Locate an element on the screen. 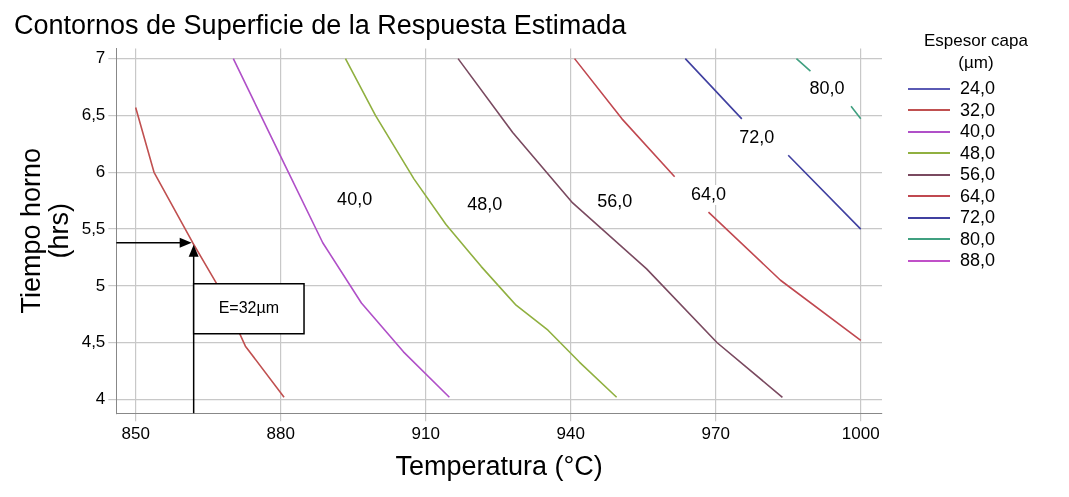 The width and height of the screenshot is (1069, 497). y-axis-title: Tiempo horno (hrs) is located at coordinates (44, 231).